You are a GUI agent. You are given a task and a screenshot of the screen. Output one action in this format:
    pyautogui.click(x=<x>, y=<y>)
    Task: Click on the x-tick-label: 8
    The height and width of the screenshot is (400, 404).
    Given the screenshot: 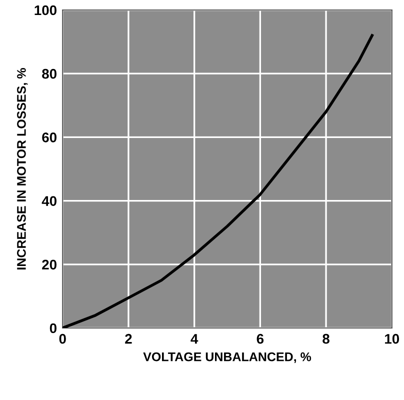 What is the action you would take?
    pyautogui.click(x=326, y=339)
    